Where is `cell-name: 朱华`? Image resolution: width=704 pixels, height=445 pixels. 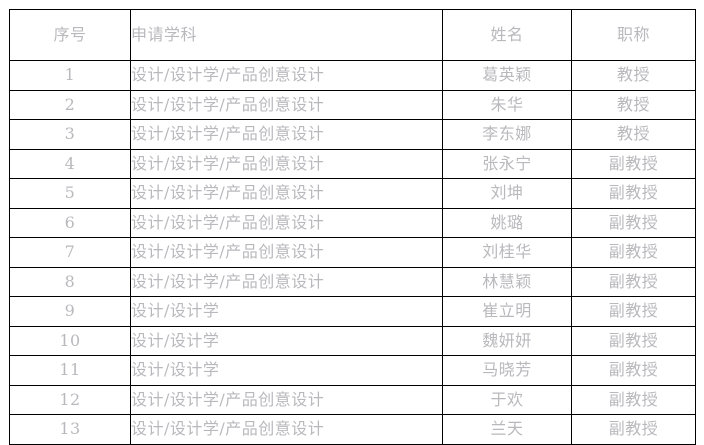 cell-name: 朱华 is located at coordinates (507, 104).